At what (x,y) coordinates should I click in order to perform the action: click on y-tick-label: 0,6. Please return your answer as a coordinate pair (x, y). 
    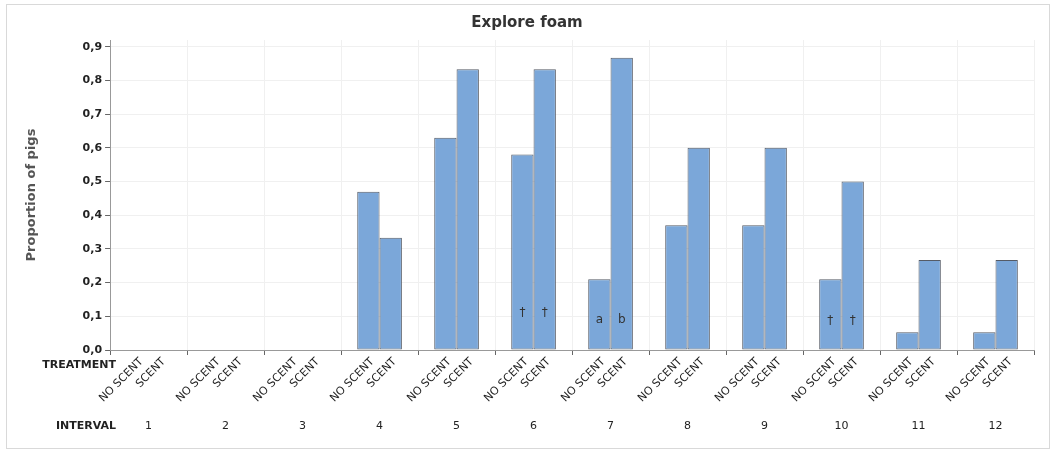
    Looking at the image, I should click on (92, 147).